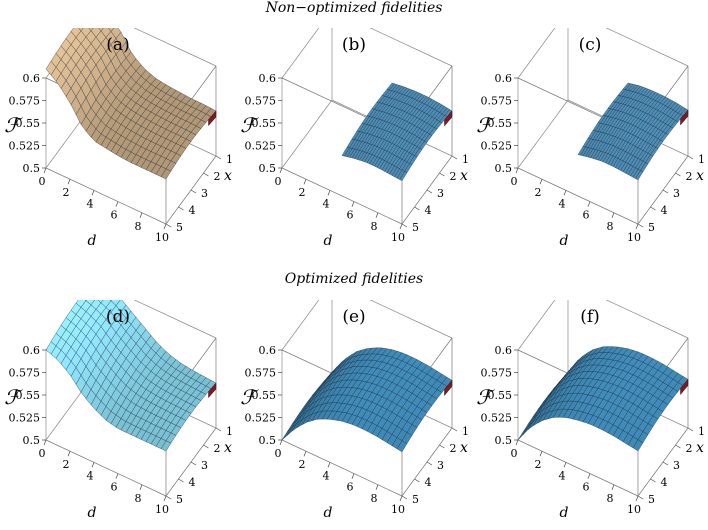 Image resolution: width=708 pixels, height=530 pixels. What do you see at coordinates (92, 513) in the screenshot?
I see `d-axis-label: d` at bounding box center [92, 513].